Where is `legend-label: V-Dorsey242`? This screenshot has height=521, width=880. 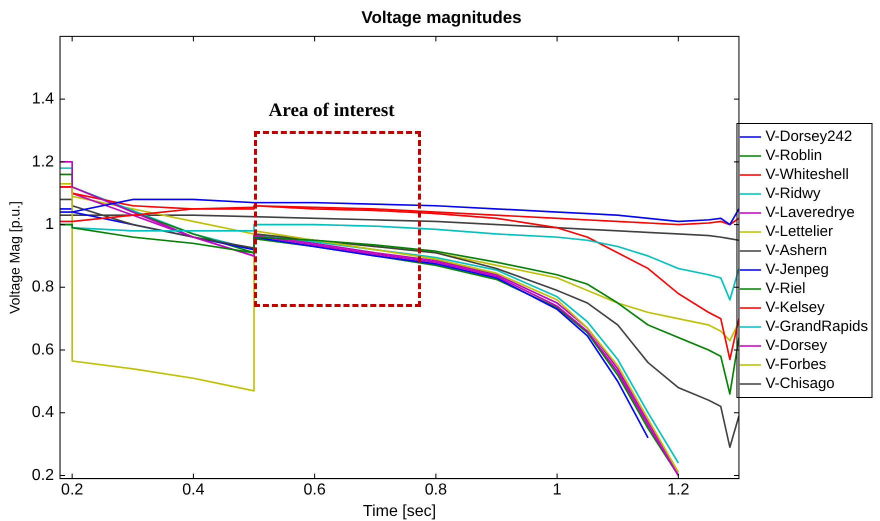 legend-label: V-Dorsey242 is located at coordinates (808, 137).